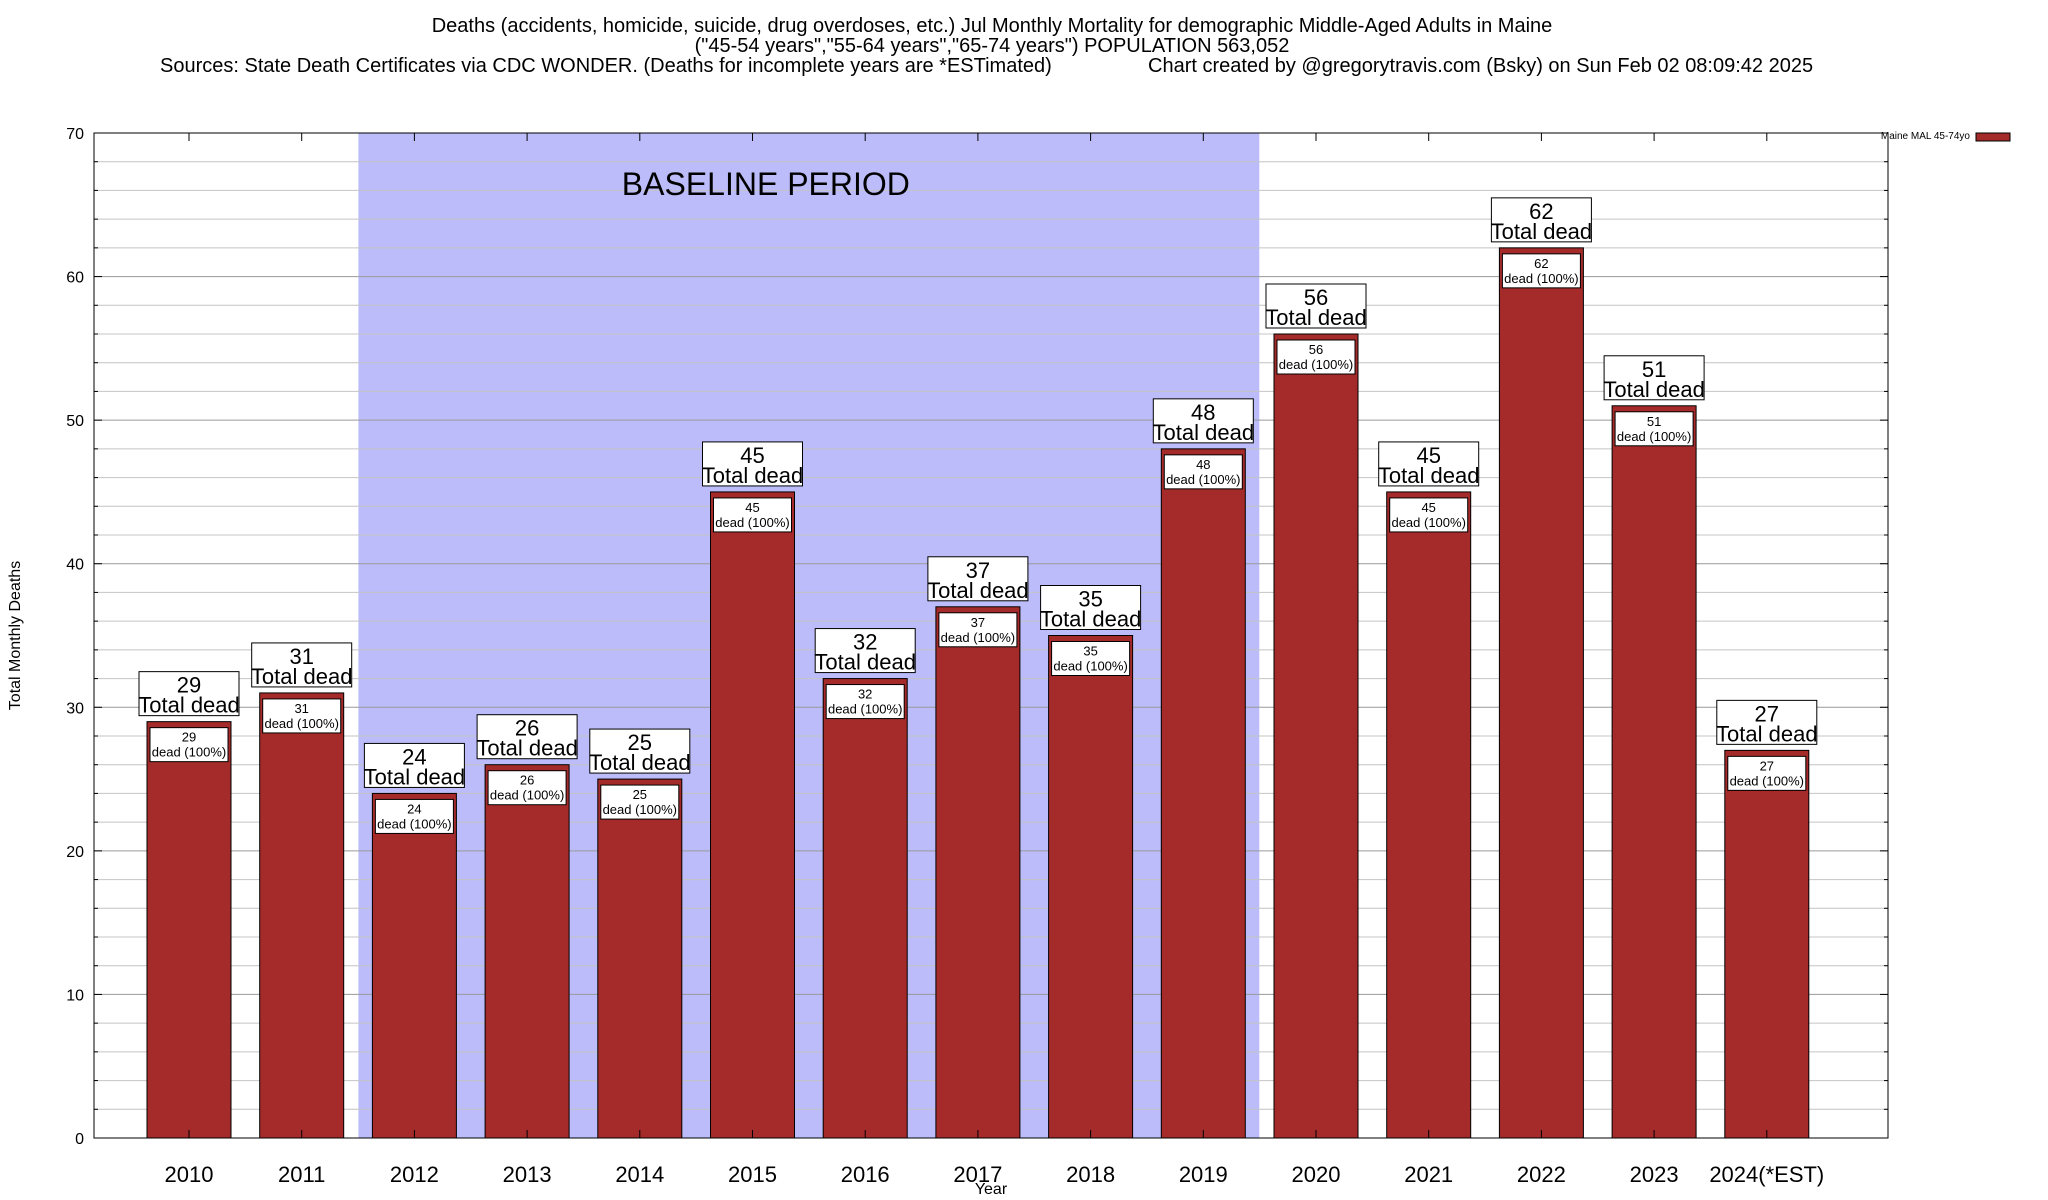 Image resolution: width=2048 pixels, height=1200 pixels. Describe the element at coordinates (978, 570) in the screenshot. I see `bar-top-value-label: 37` at that location.